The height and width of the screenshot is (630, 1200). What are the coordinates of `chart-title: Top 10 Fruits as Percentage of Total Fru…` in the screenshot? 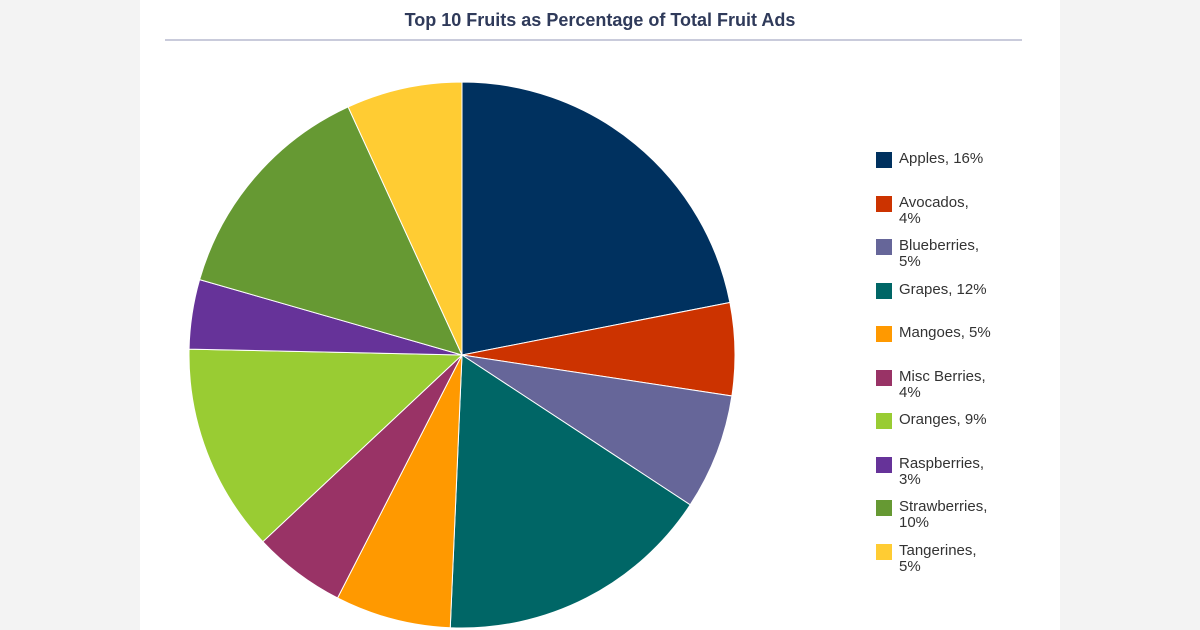 It's located at (600, 20).